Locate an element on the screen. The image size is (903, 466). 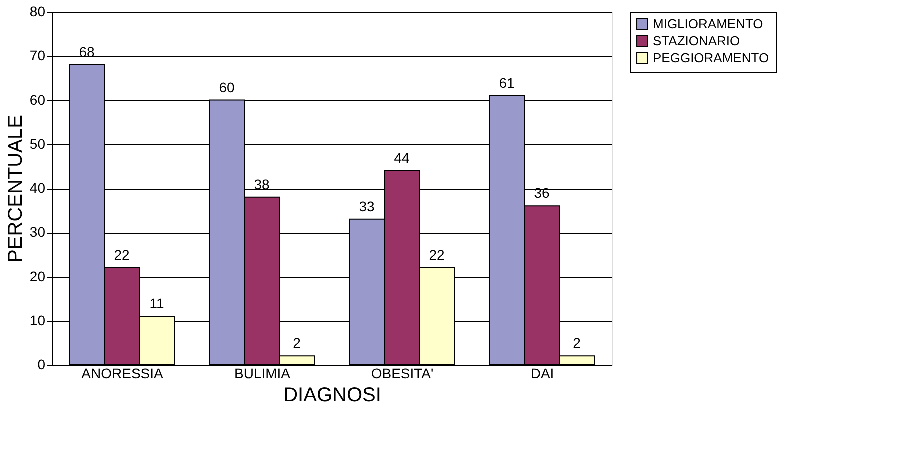
y-tick-label: 60 is located at coordinates (38, 100).